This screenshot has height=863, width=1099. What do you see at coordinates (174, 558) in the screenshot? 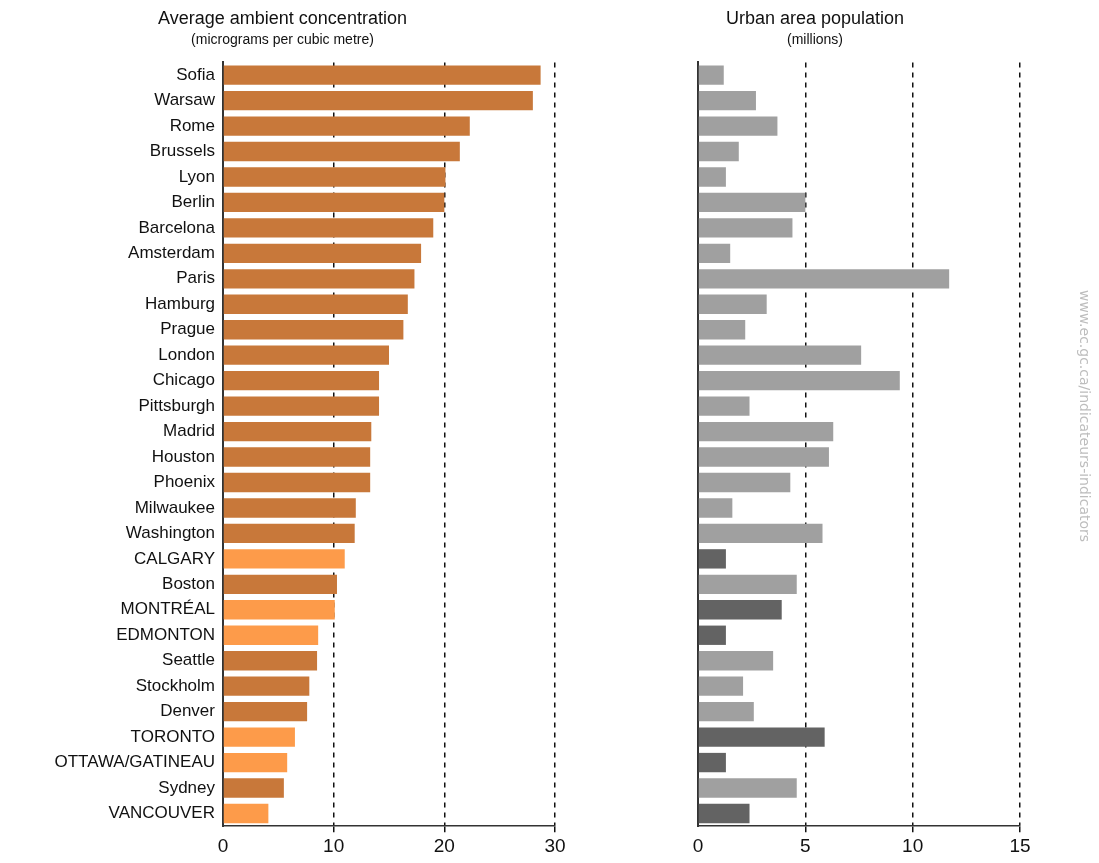
I see `y-tick-label: CALGARY` at bounding box center [174, 558].